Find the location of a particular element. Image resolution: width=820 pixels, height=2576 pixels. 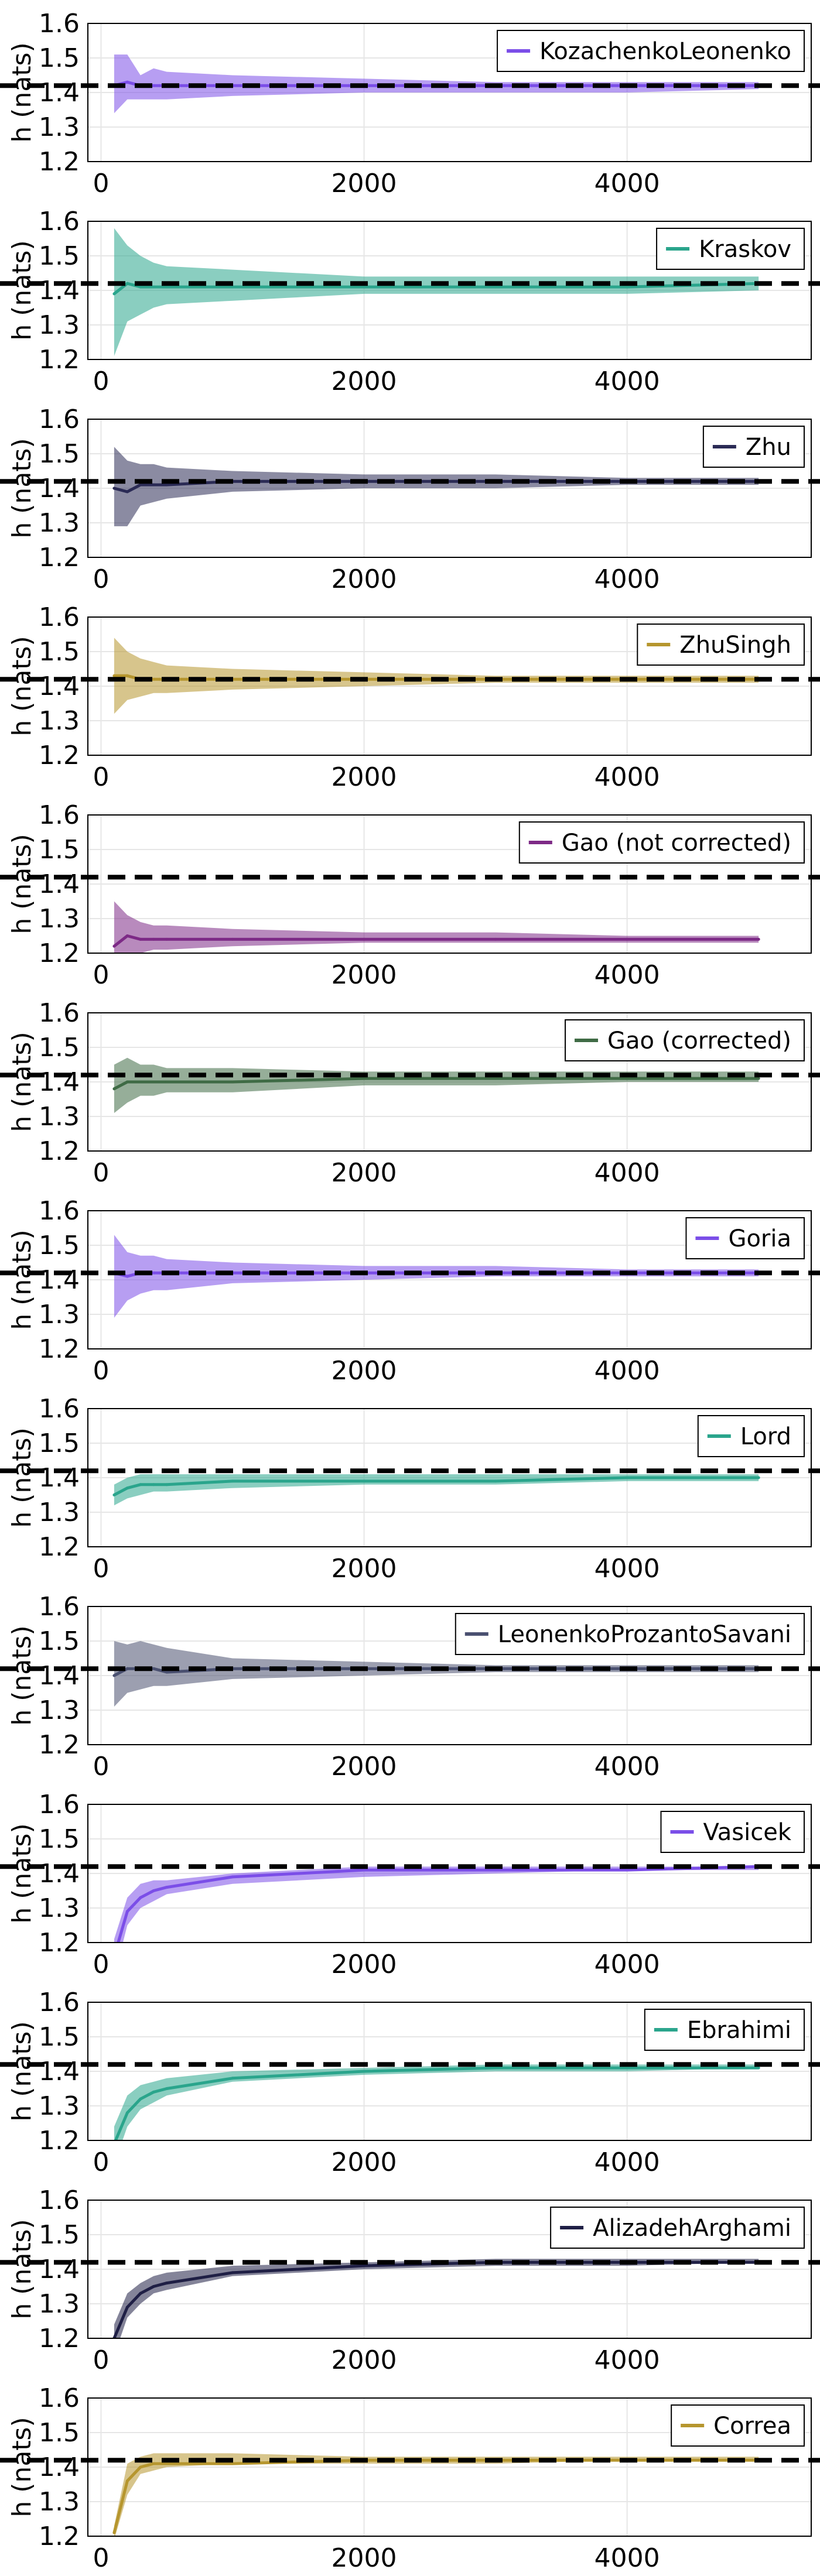

legend: AlizadehArghami is located at coordinates (677, 2228).